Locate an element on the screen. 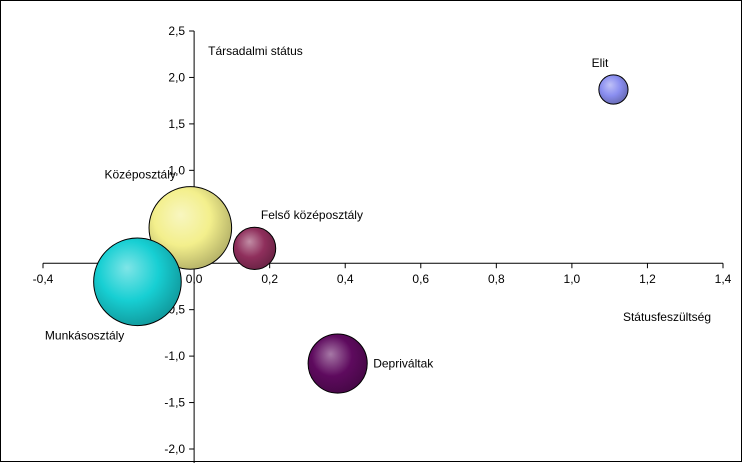 The image size is (742, 463). bubble-label-2: Felső középosztály is located at coordinates (312, 215).